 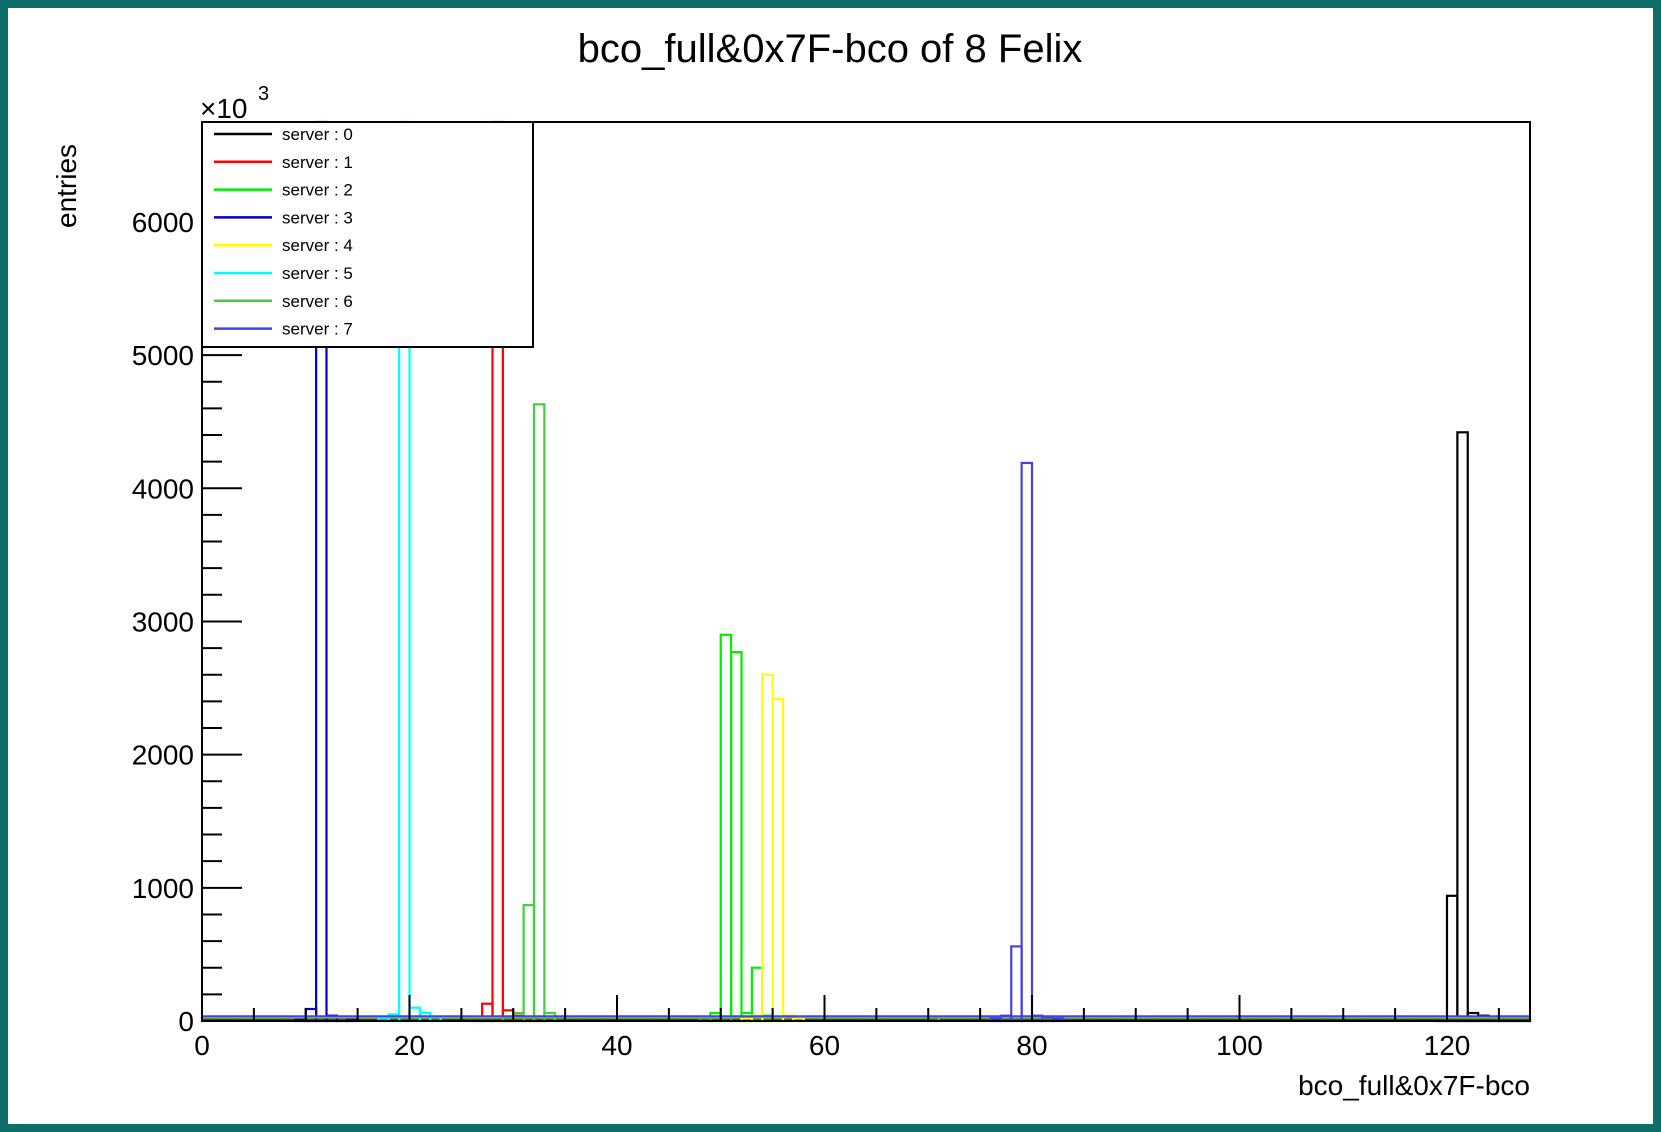 What do you see at coordinates (1447, 1045) in the screenshot?
I see `x-tick-label: 120` at bounding box center [1447, 1045].